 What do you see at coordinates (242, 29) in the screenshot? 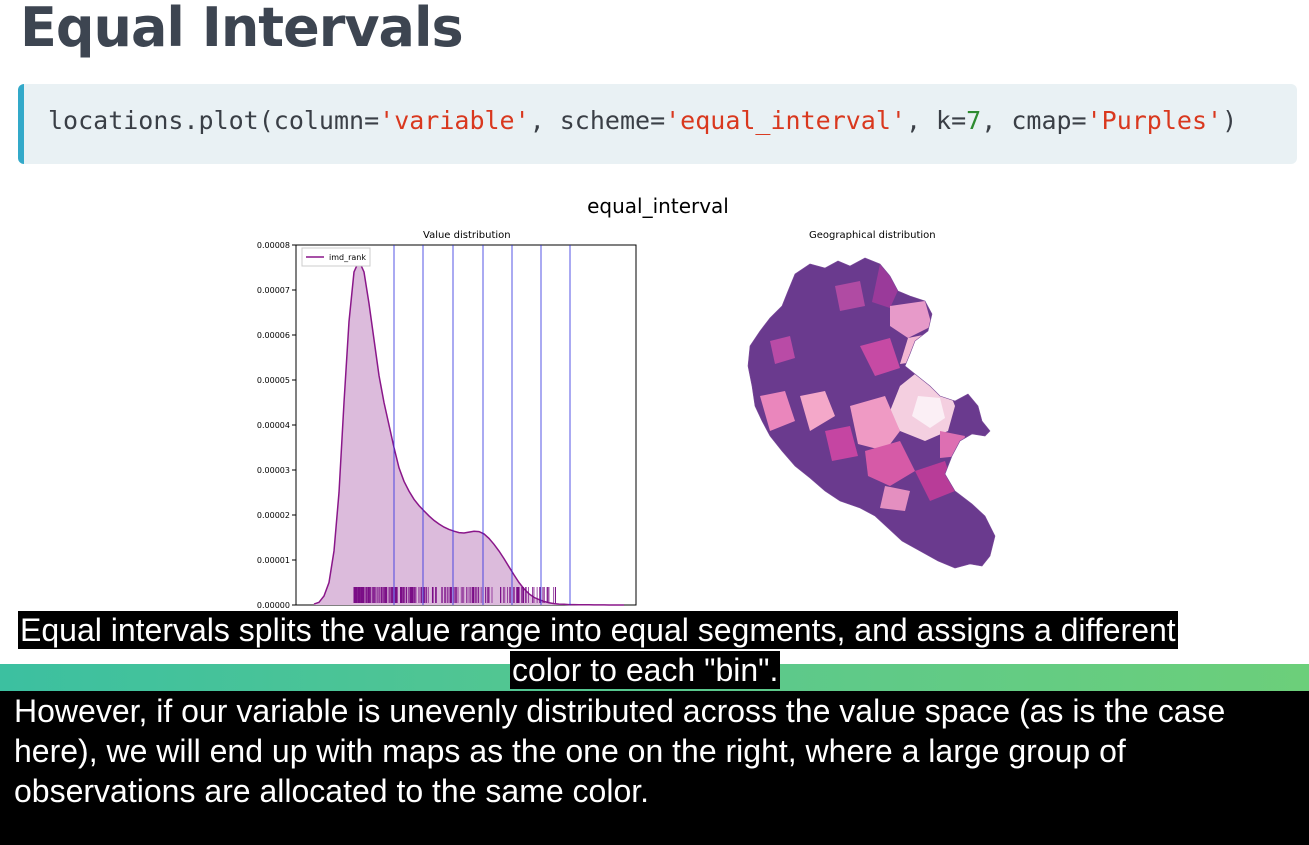
I see `page-title: Equal Intervals` at bounding box center [242, 29].